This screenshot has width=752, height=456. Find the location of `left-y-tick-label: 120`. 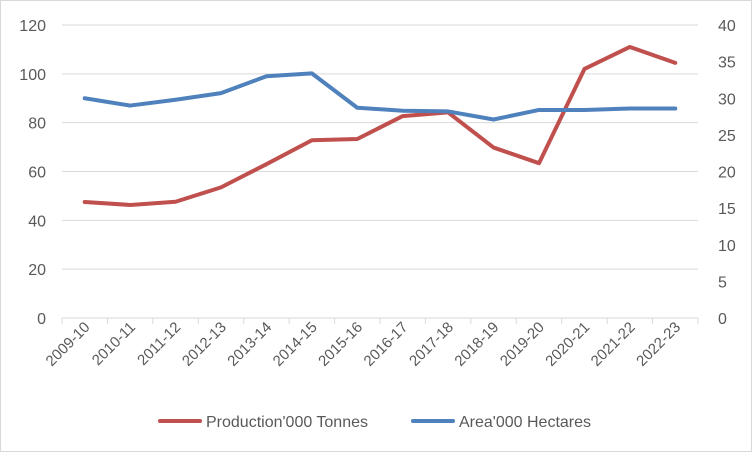

left-y-tick-label: 120 is located at coordinates (32, 26).